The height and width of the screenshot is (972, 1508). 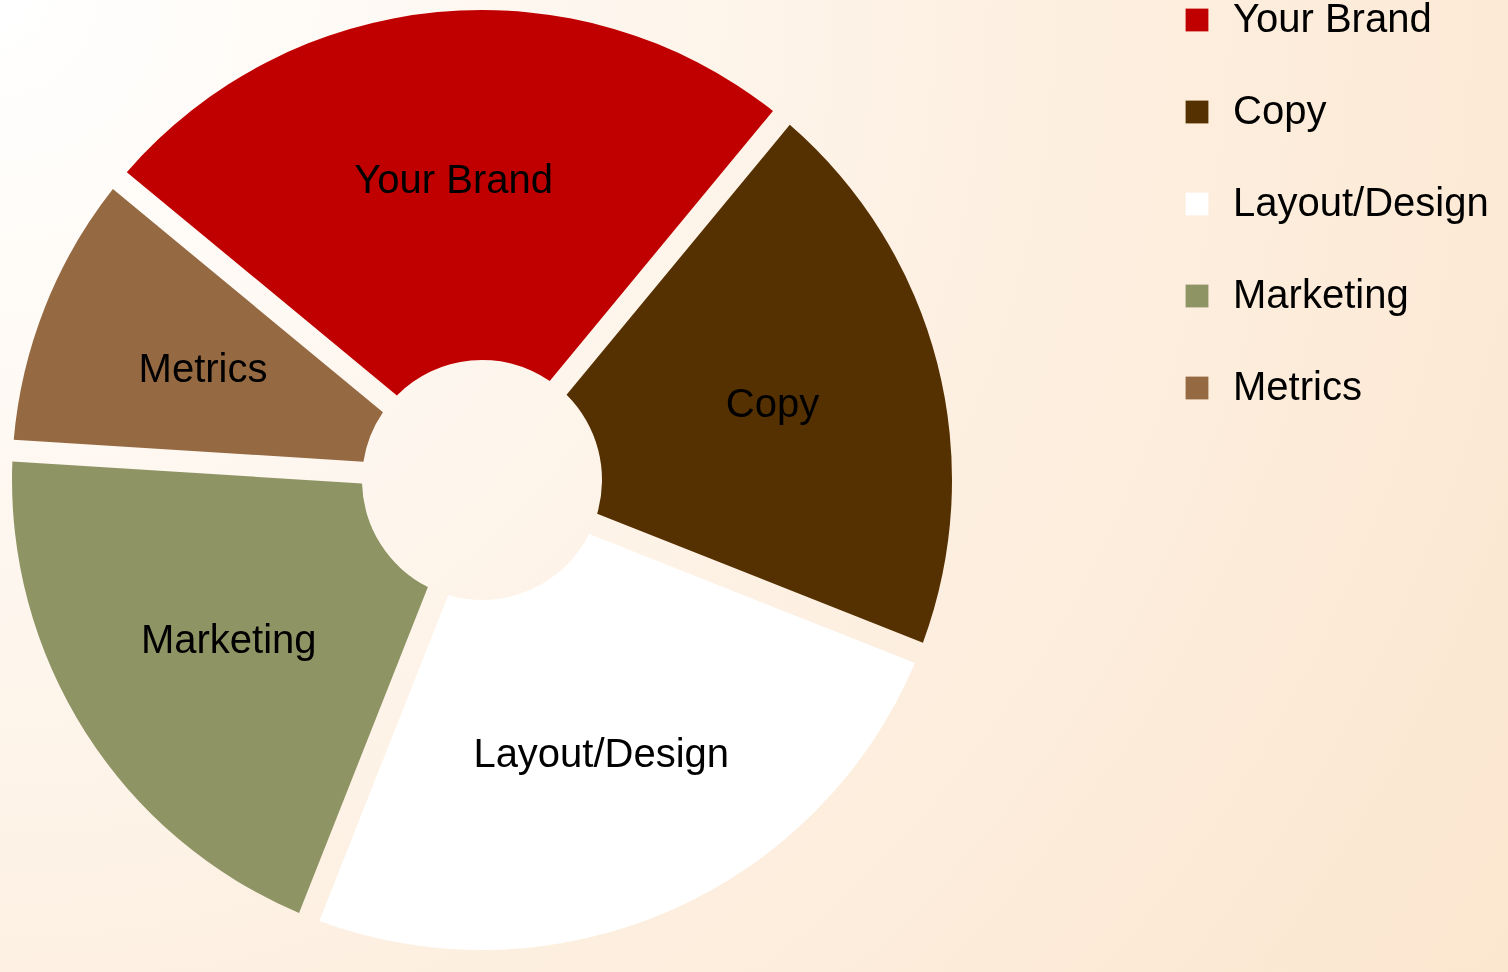 What do you see at coordinates (1297, 386) in the screenshot?
I see `legend-label: Metrics` at bounding box center [1297, 386].